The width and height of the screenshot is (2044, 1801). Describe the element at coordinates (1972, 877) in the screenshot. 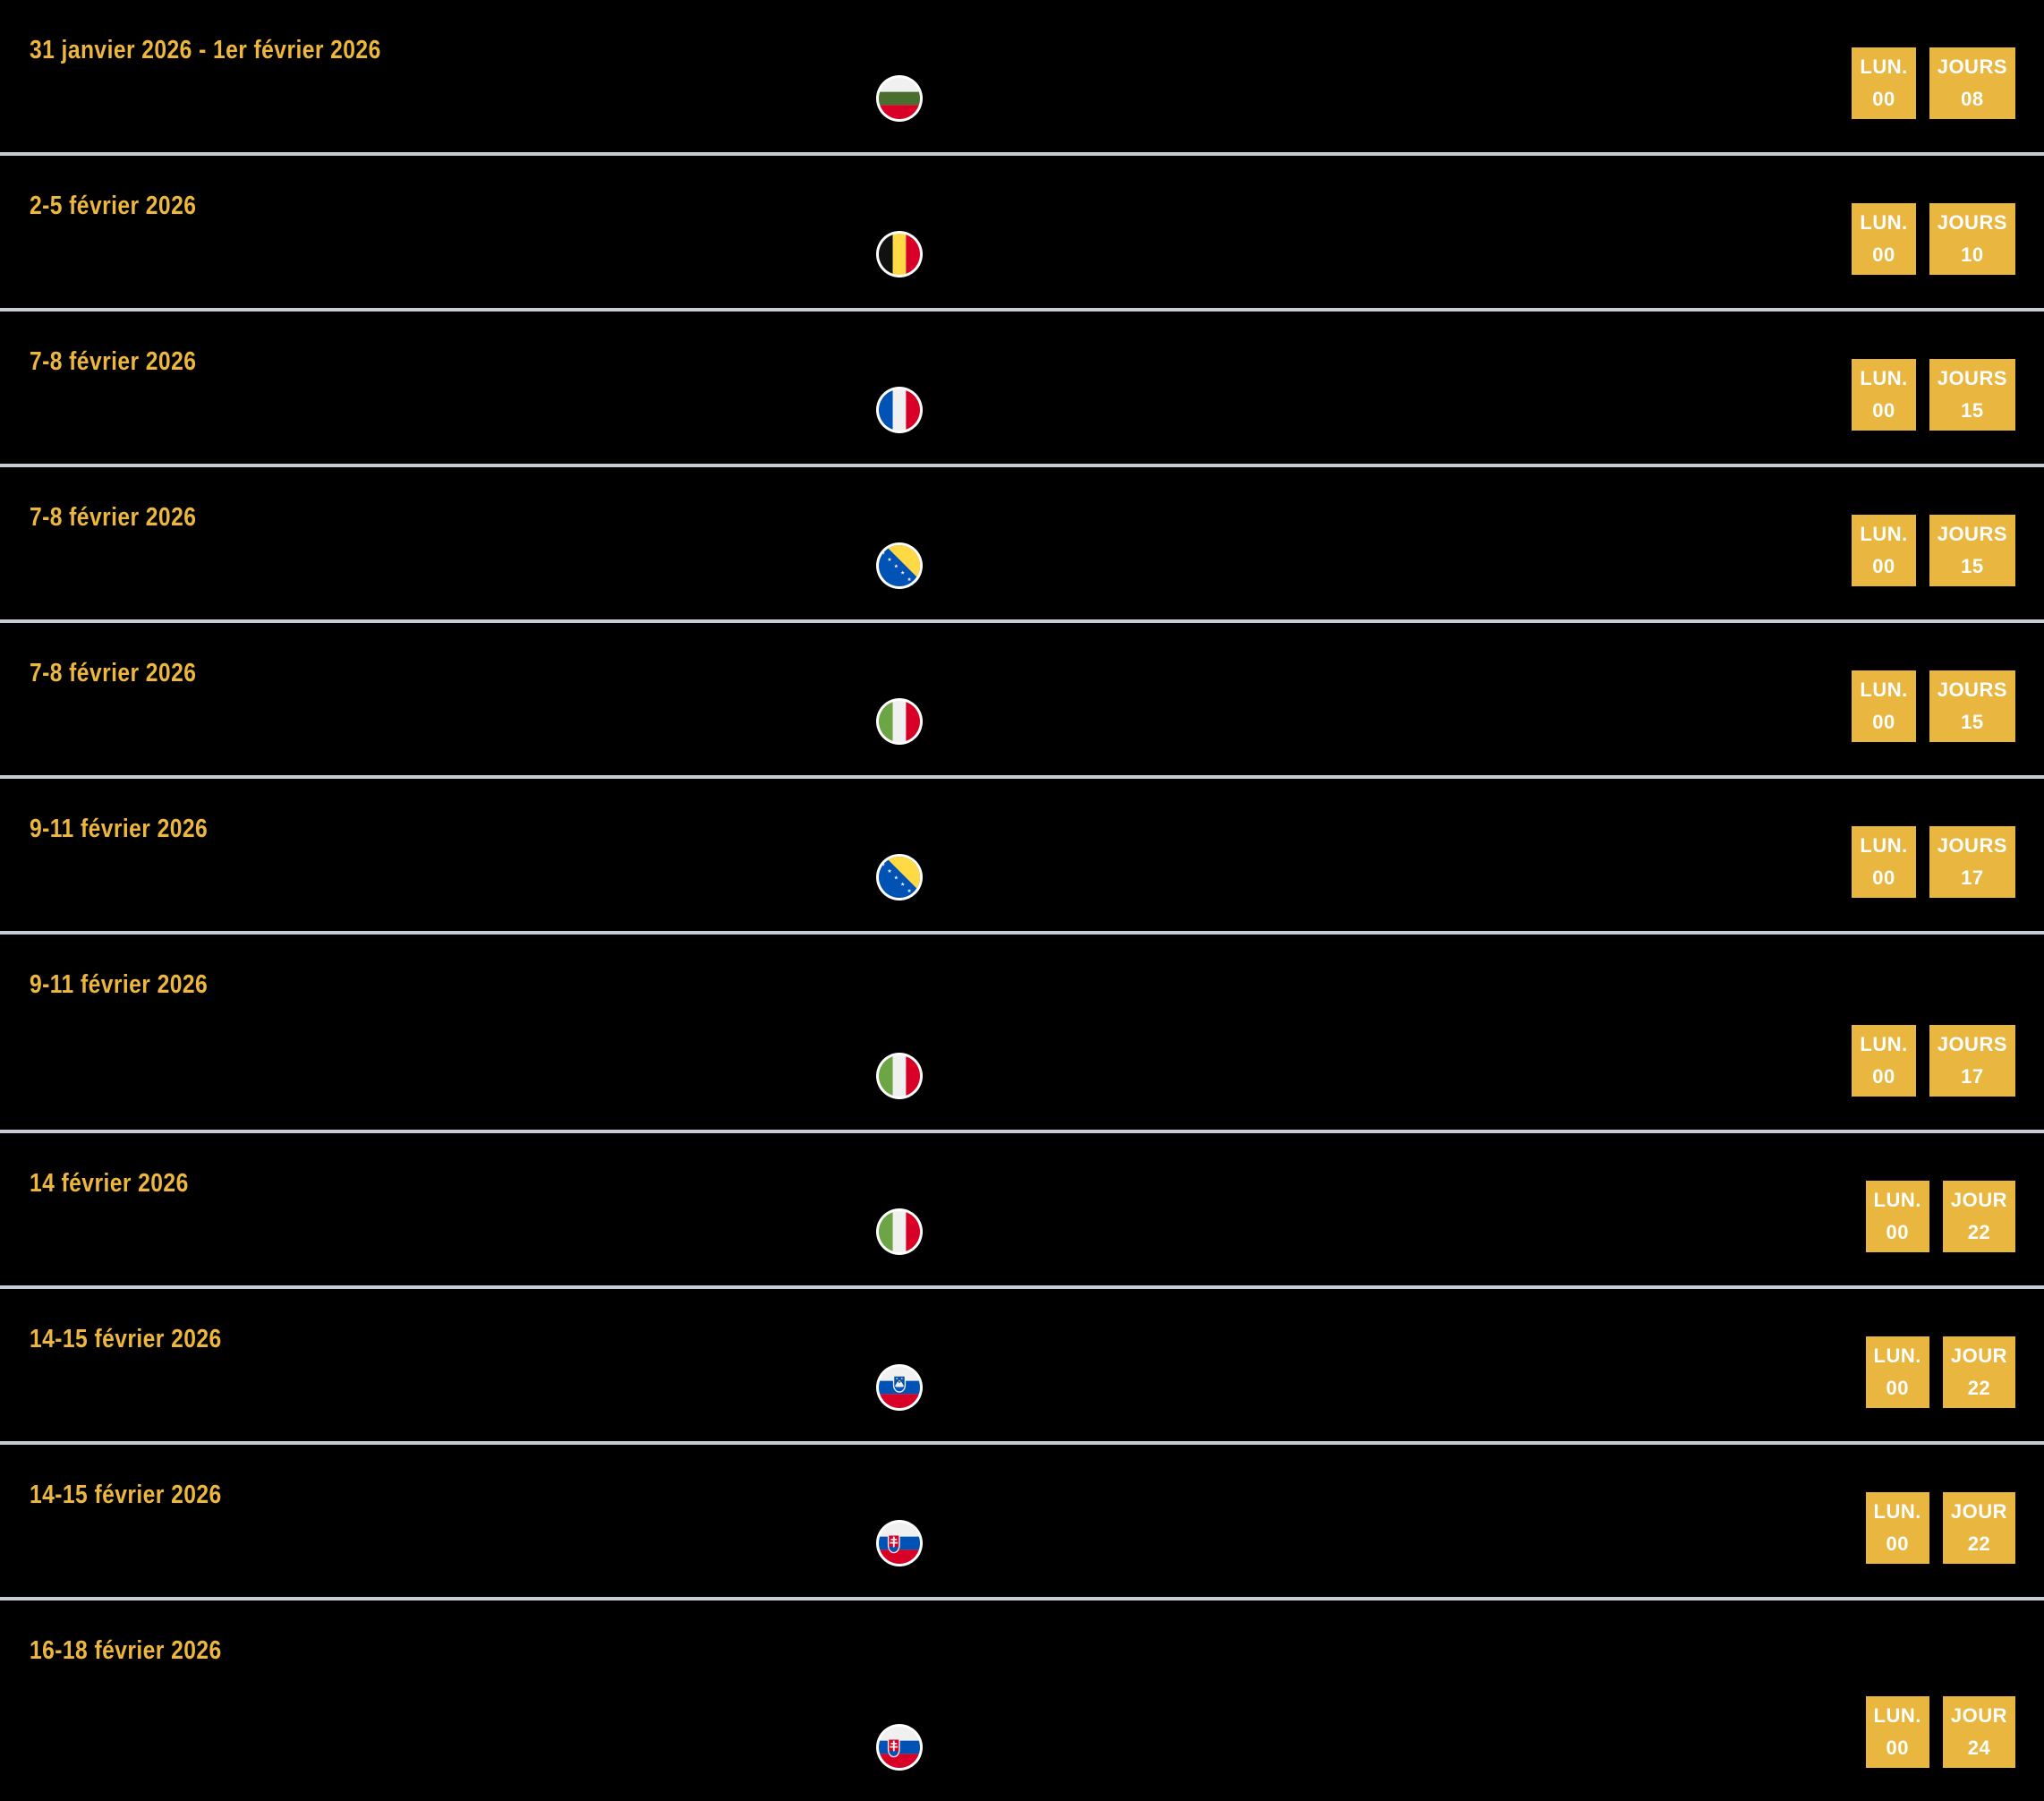

I see `badge-value: 17` at that location.